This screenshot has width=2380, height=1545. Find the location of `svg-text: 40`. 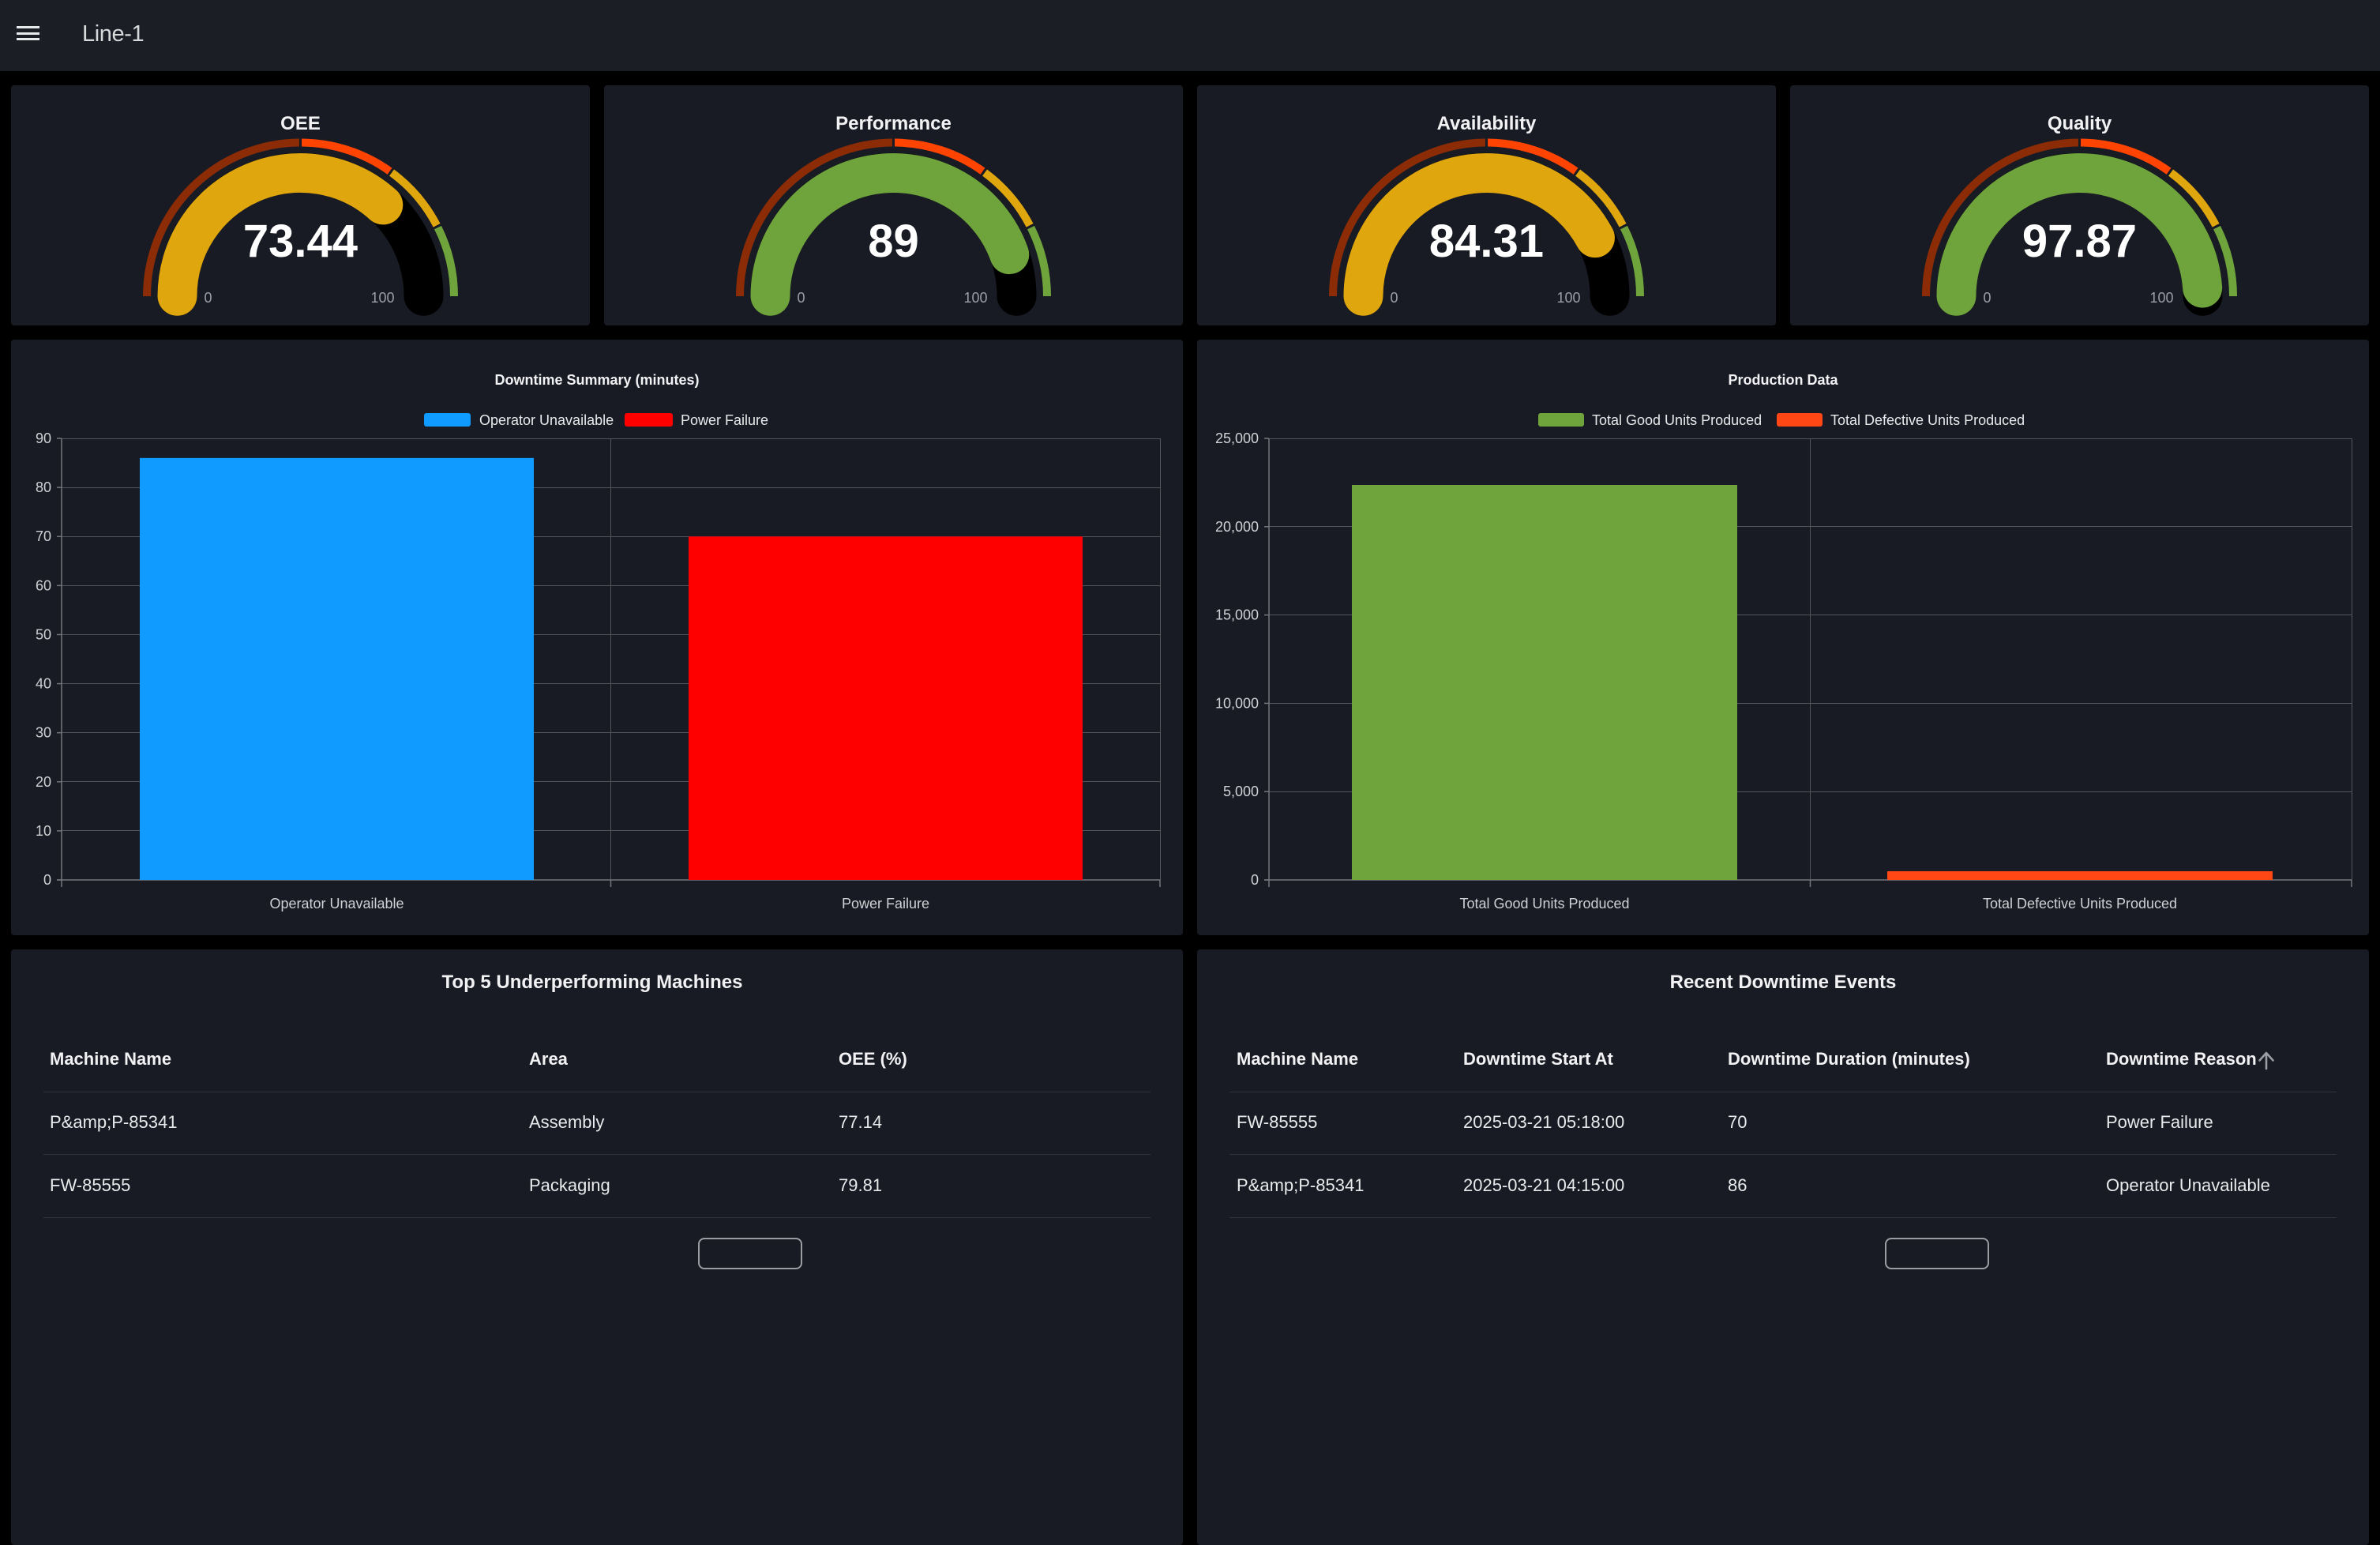

svg-text: 40 is located at coordinates (43, 684).